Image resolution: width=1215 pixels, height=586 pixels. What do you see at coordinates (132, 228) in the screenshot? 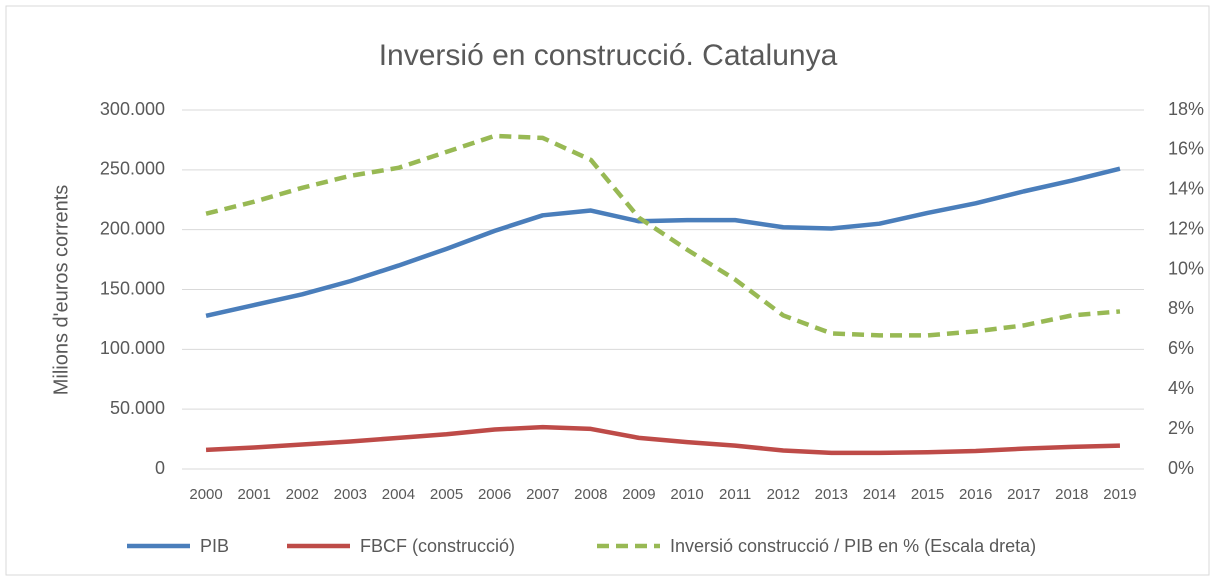
I see `y-tick-label: 200.000` at bounding box center [132, 228].